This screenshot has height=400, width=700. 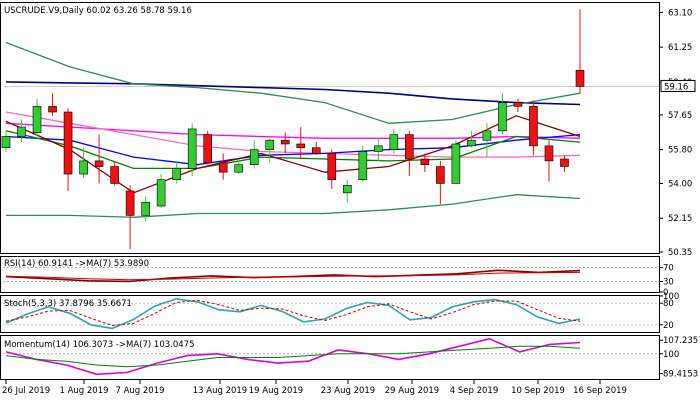 I want to click on date-label: 19 Aug 2019, so click(x=276, y=391).